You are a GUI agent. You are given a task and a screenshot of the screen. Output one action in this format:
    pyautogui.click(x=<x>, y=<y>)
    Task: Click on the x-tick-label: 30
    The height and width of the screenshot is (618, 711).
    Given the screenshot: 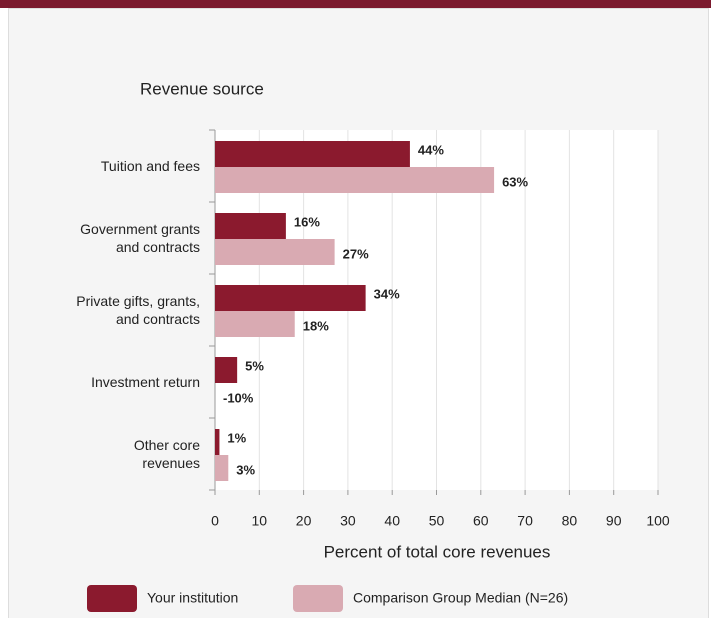 What is the action you would take?
    pyautogui.click(x=348, y=521)
    